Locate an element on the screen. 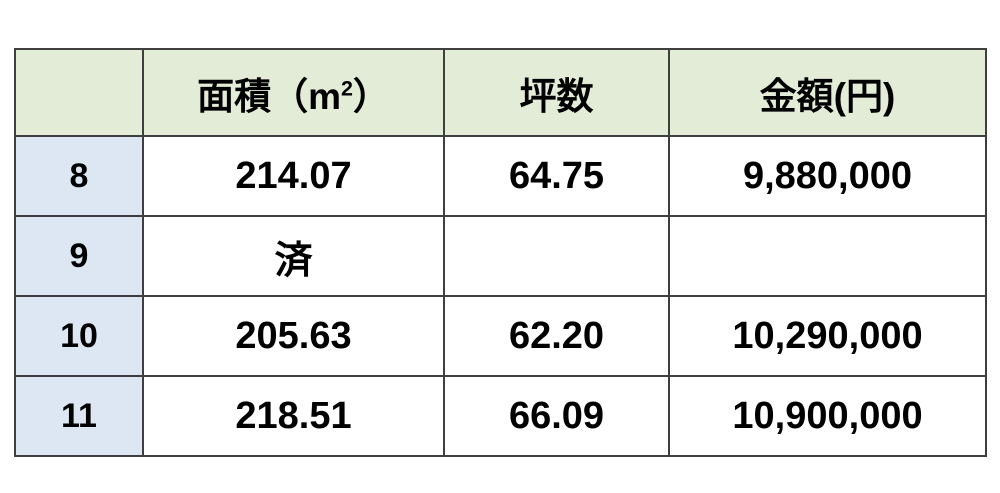  column-header-area: 面積（m2） is located at coordinates (293, 92).